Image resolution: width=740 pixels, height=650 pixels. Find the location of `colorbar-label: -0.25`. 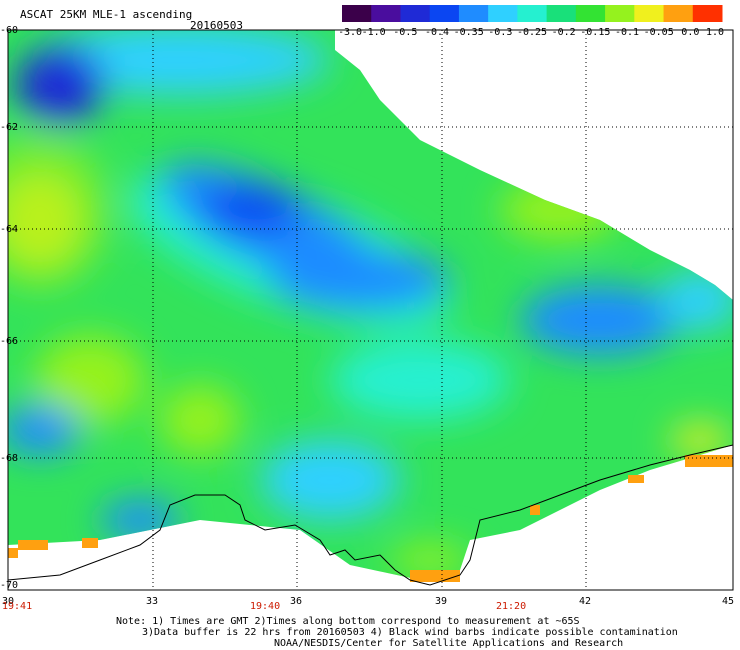

colorbar-label: -0.25 is located at coordinates (532, 31).